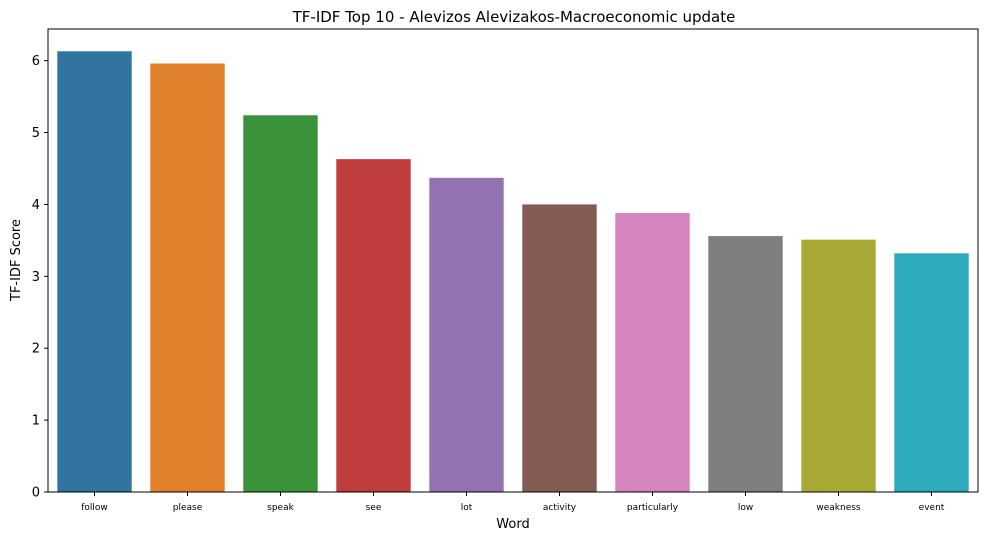 The height and width of the screenshot is (541, 991). What do you see at coordinates (36, 205) in the screenshot?
I see `y-tick-label: 4` at bounding box center [36, 205].